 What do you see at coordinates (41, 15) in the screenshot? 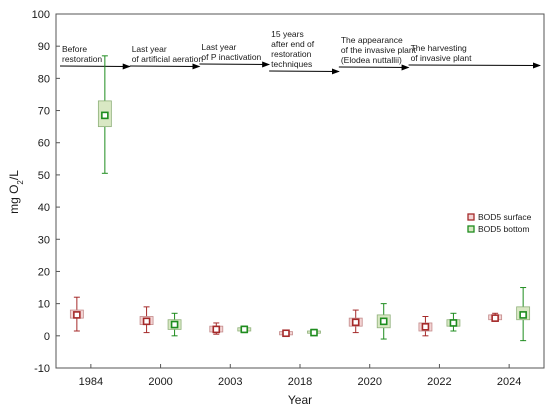
I see `y-tick-label: 100` at bounding box center [41, 15].